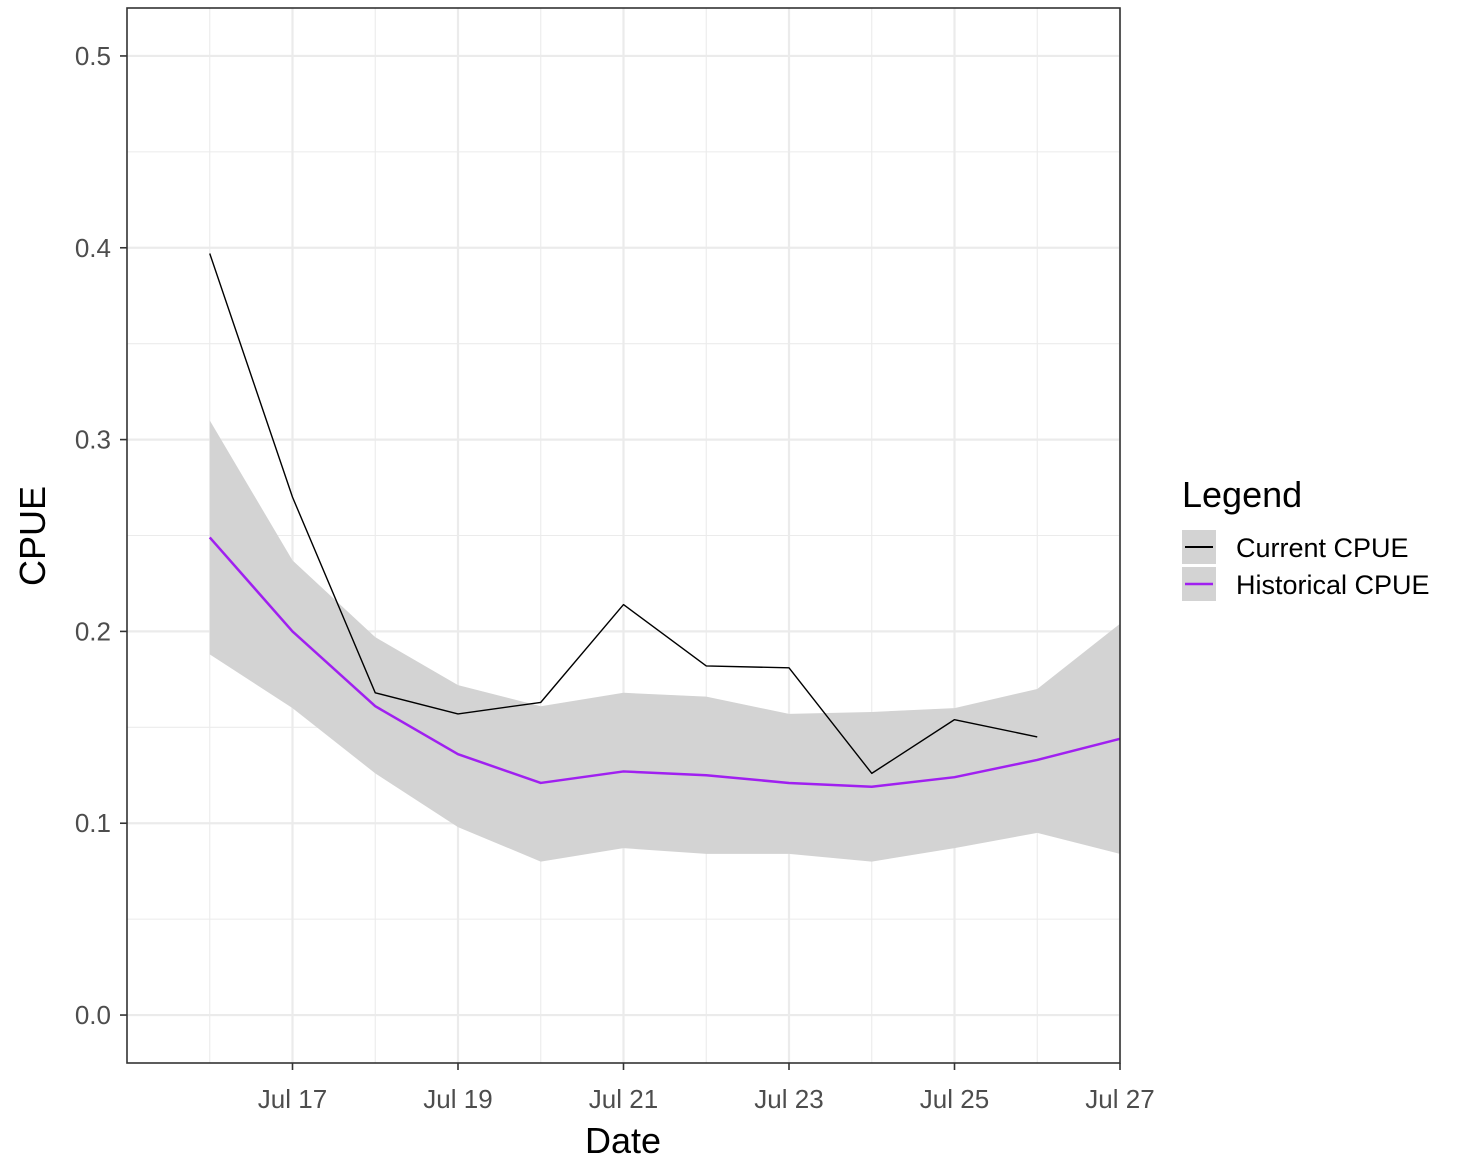  I want to click on x-tick-label: Jul 21, so click(623, 1099).